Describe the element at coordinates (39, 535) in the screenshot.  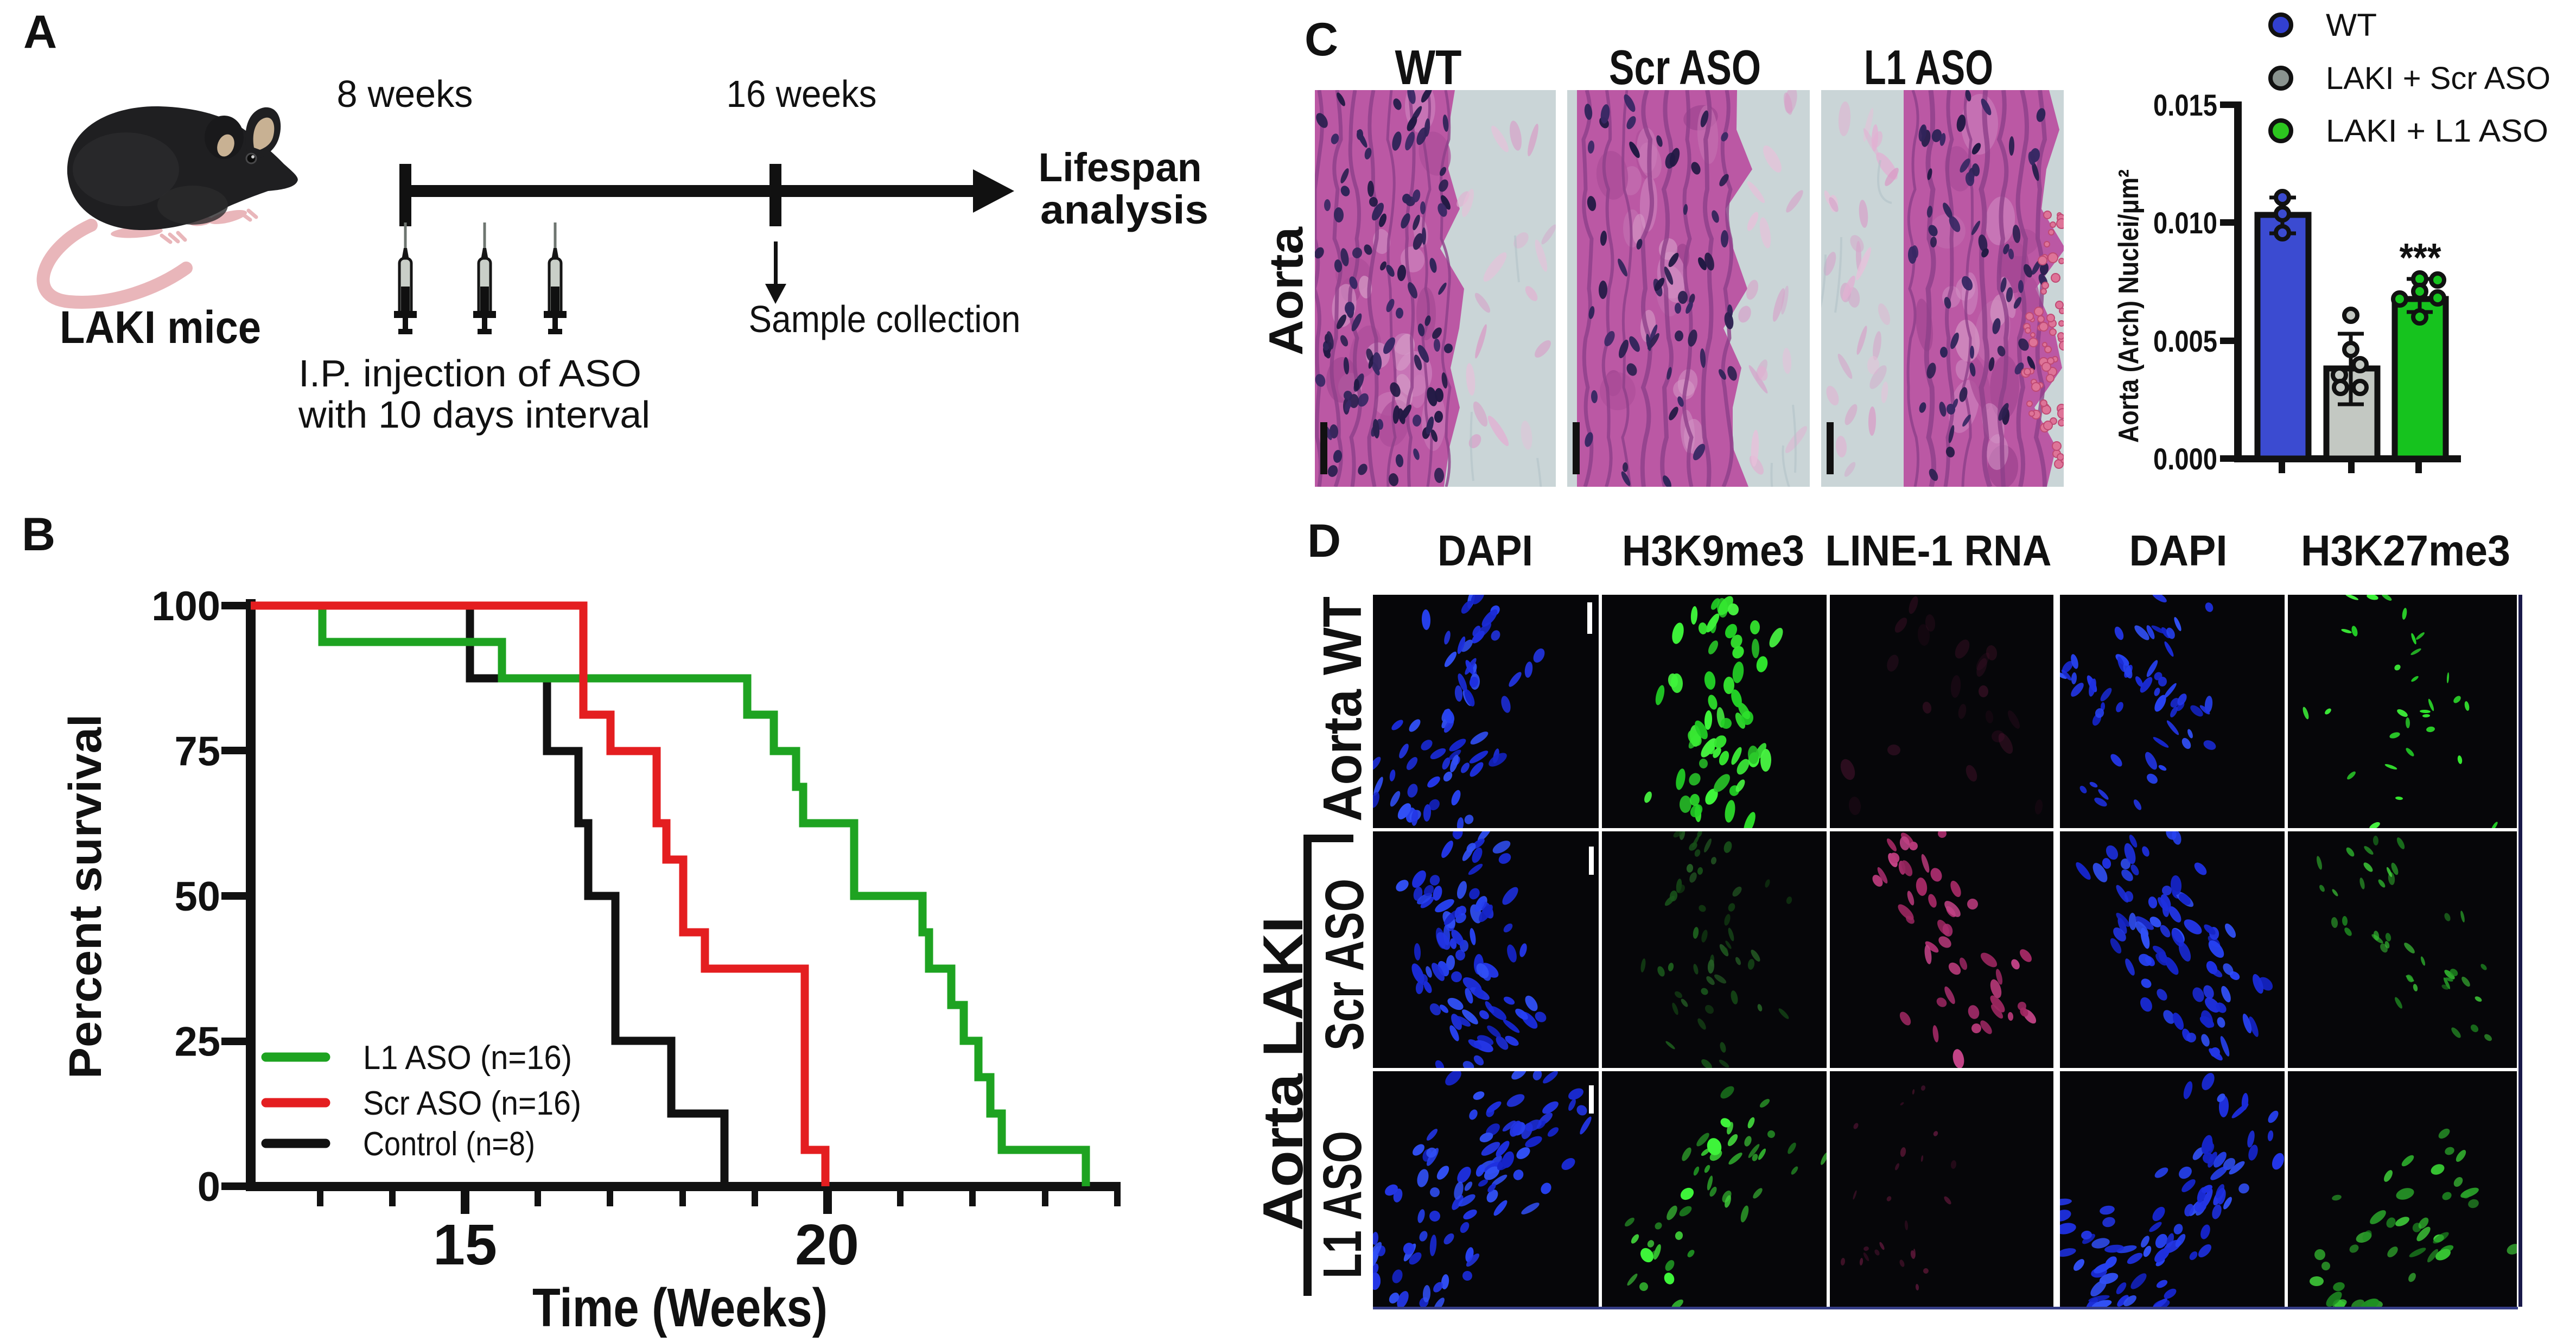
I see `svg-text: B` at that location.